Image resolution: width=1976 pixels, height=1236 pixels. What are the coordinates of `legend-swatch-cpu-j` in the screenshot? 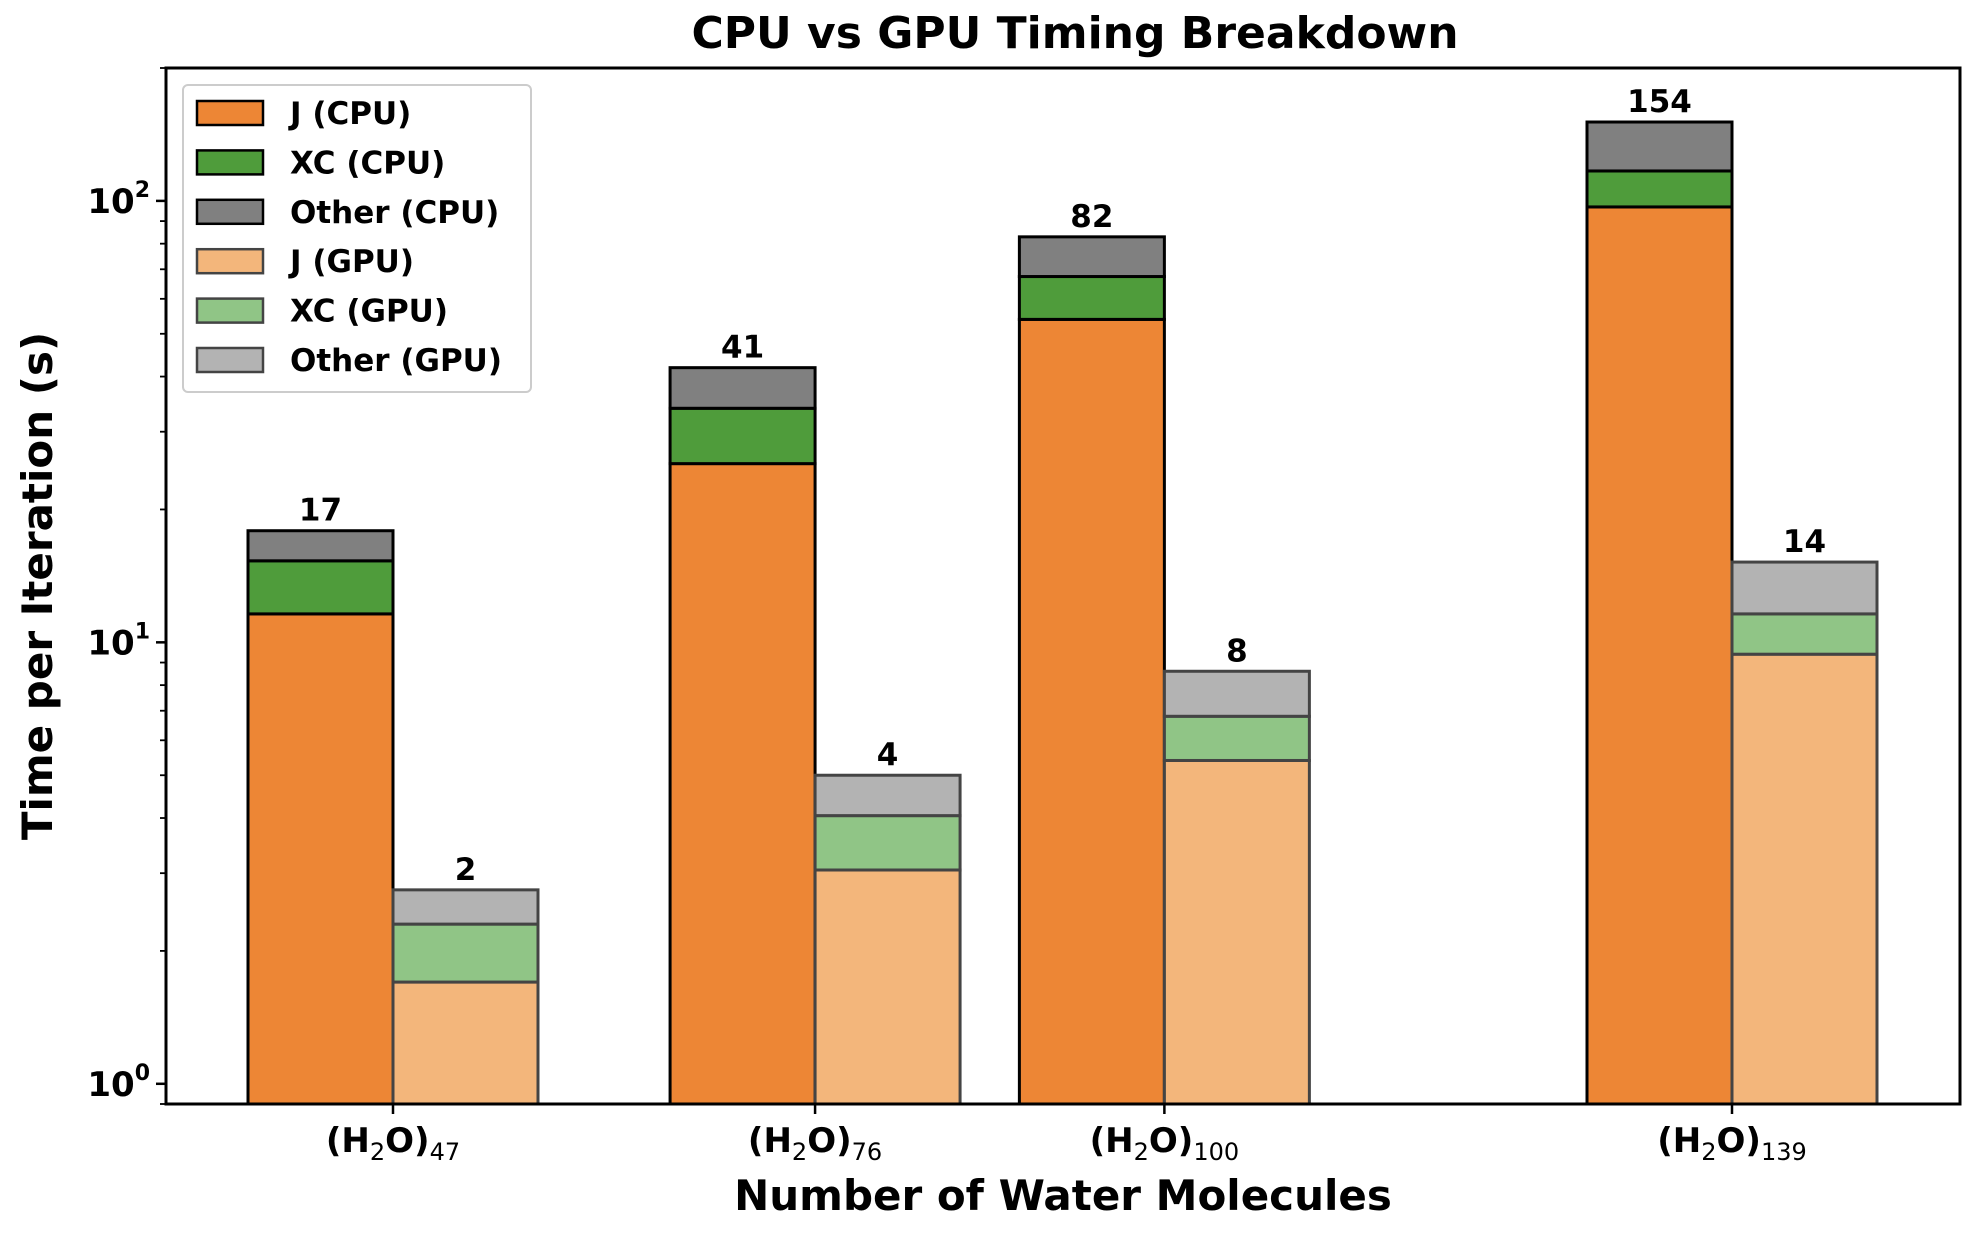 It's located at (230, 113).